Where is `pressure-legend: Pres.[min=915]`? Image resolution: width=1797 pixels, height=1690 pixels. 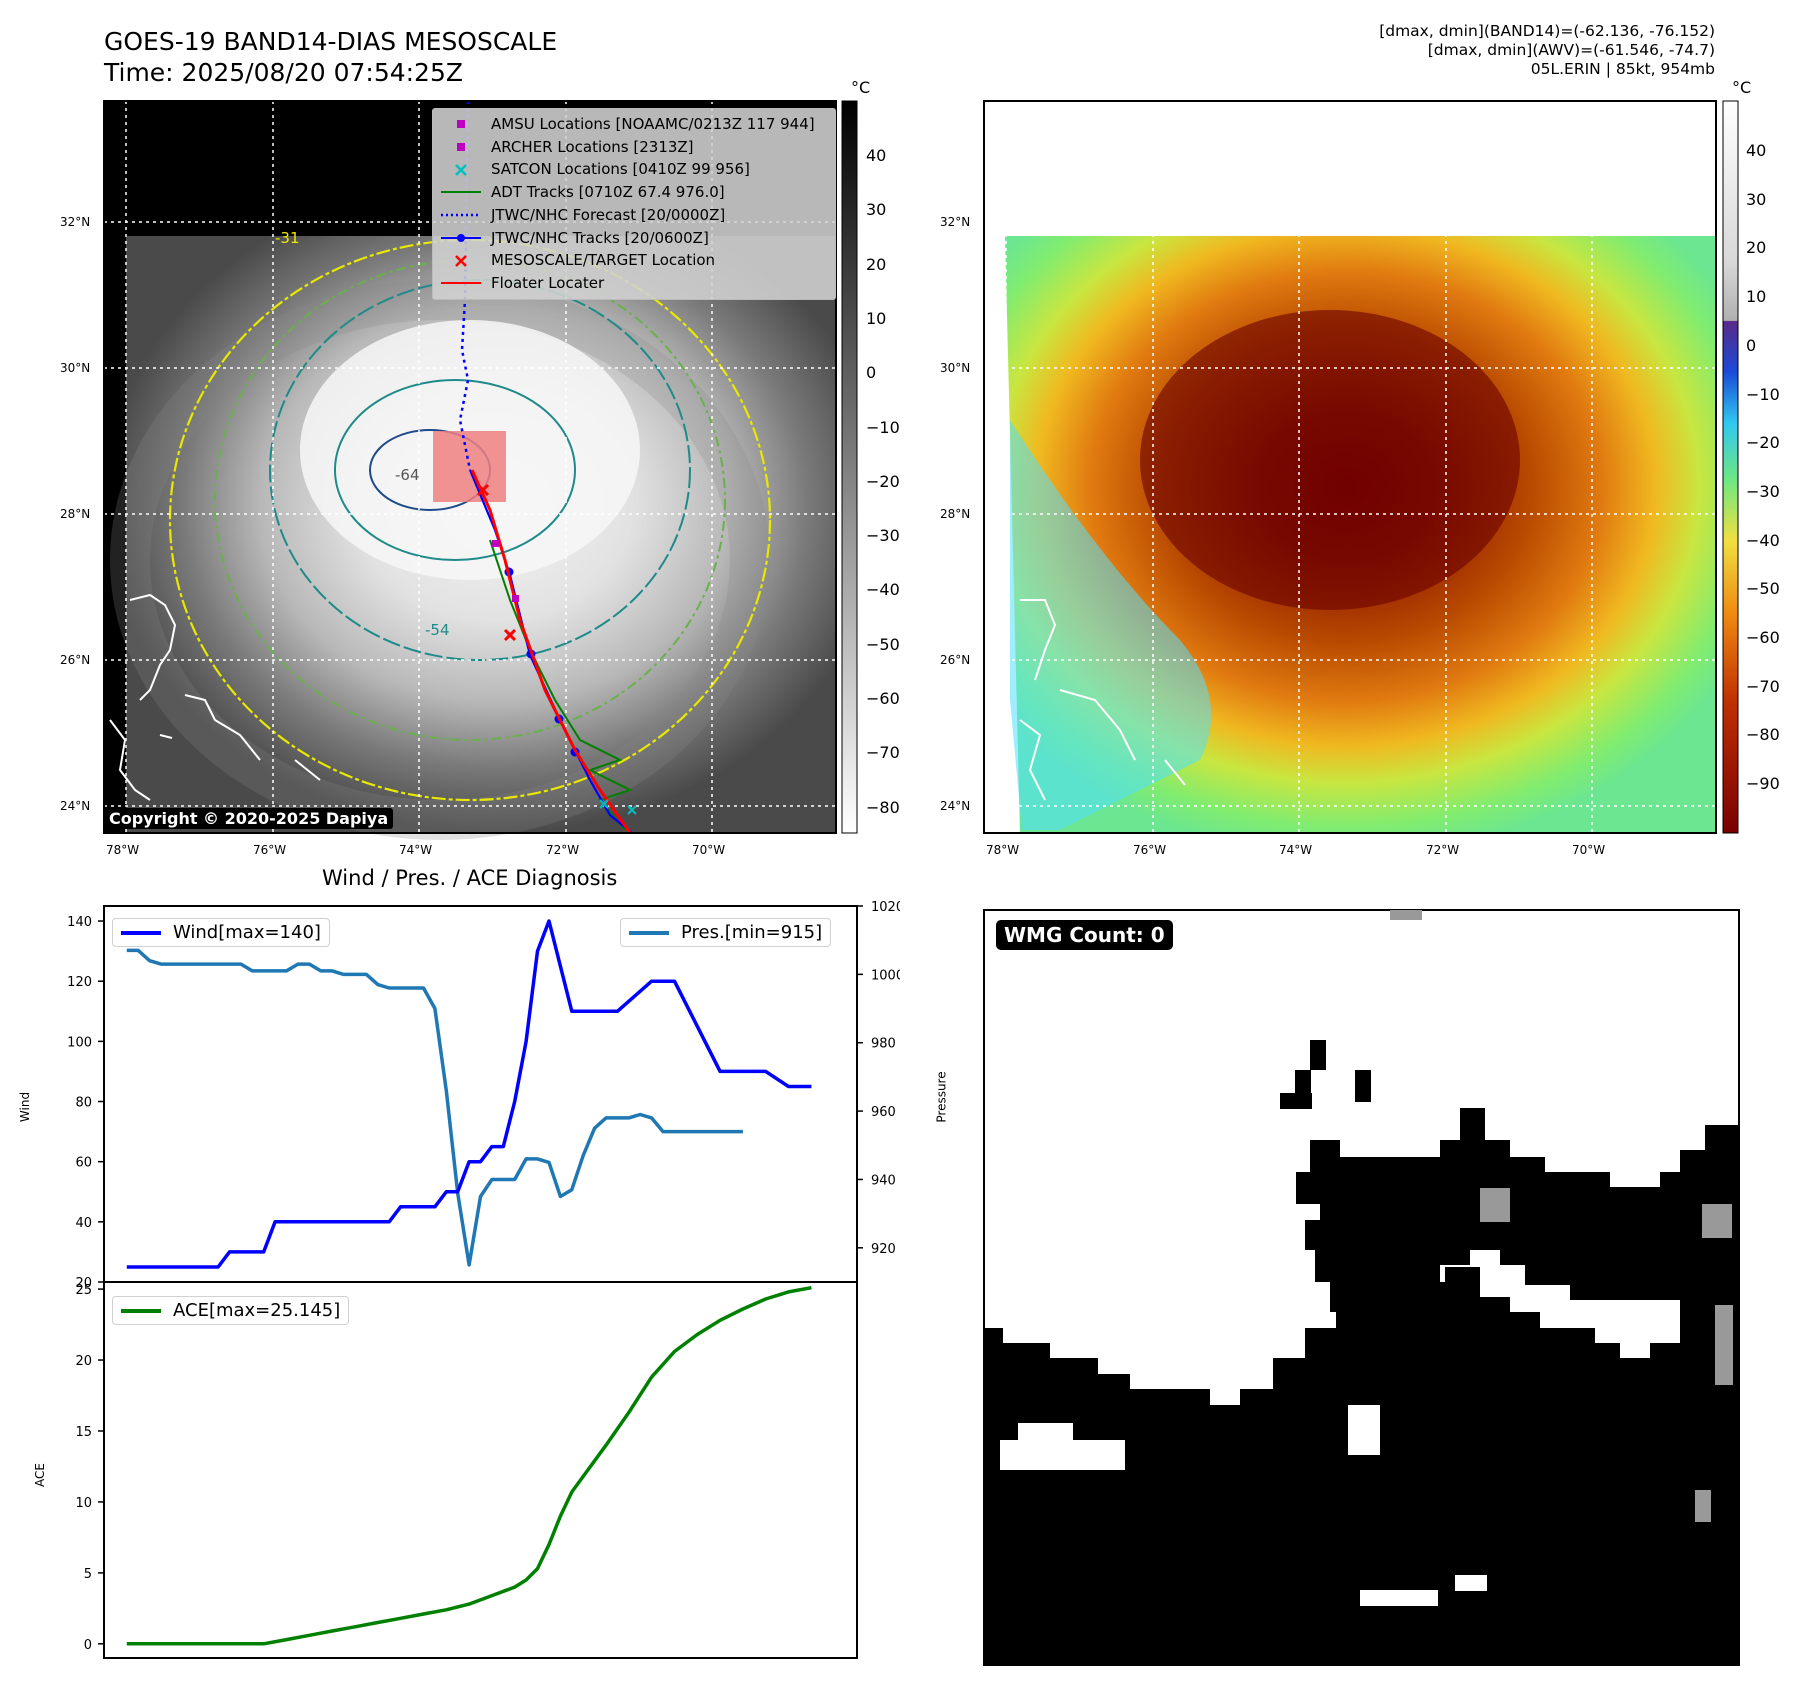 pressure-legend: Pres.[min=915] is located at coordinates (726, 932).